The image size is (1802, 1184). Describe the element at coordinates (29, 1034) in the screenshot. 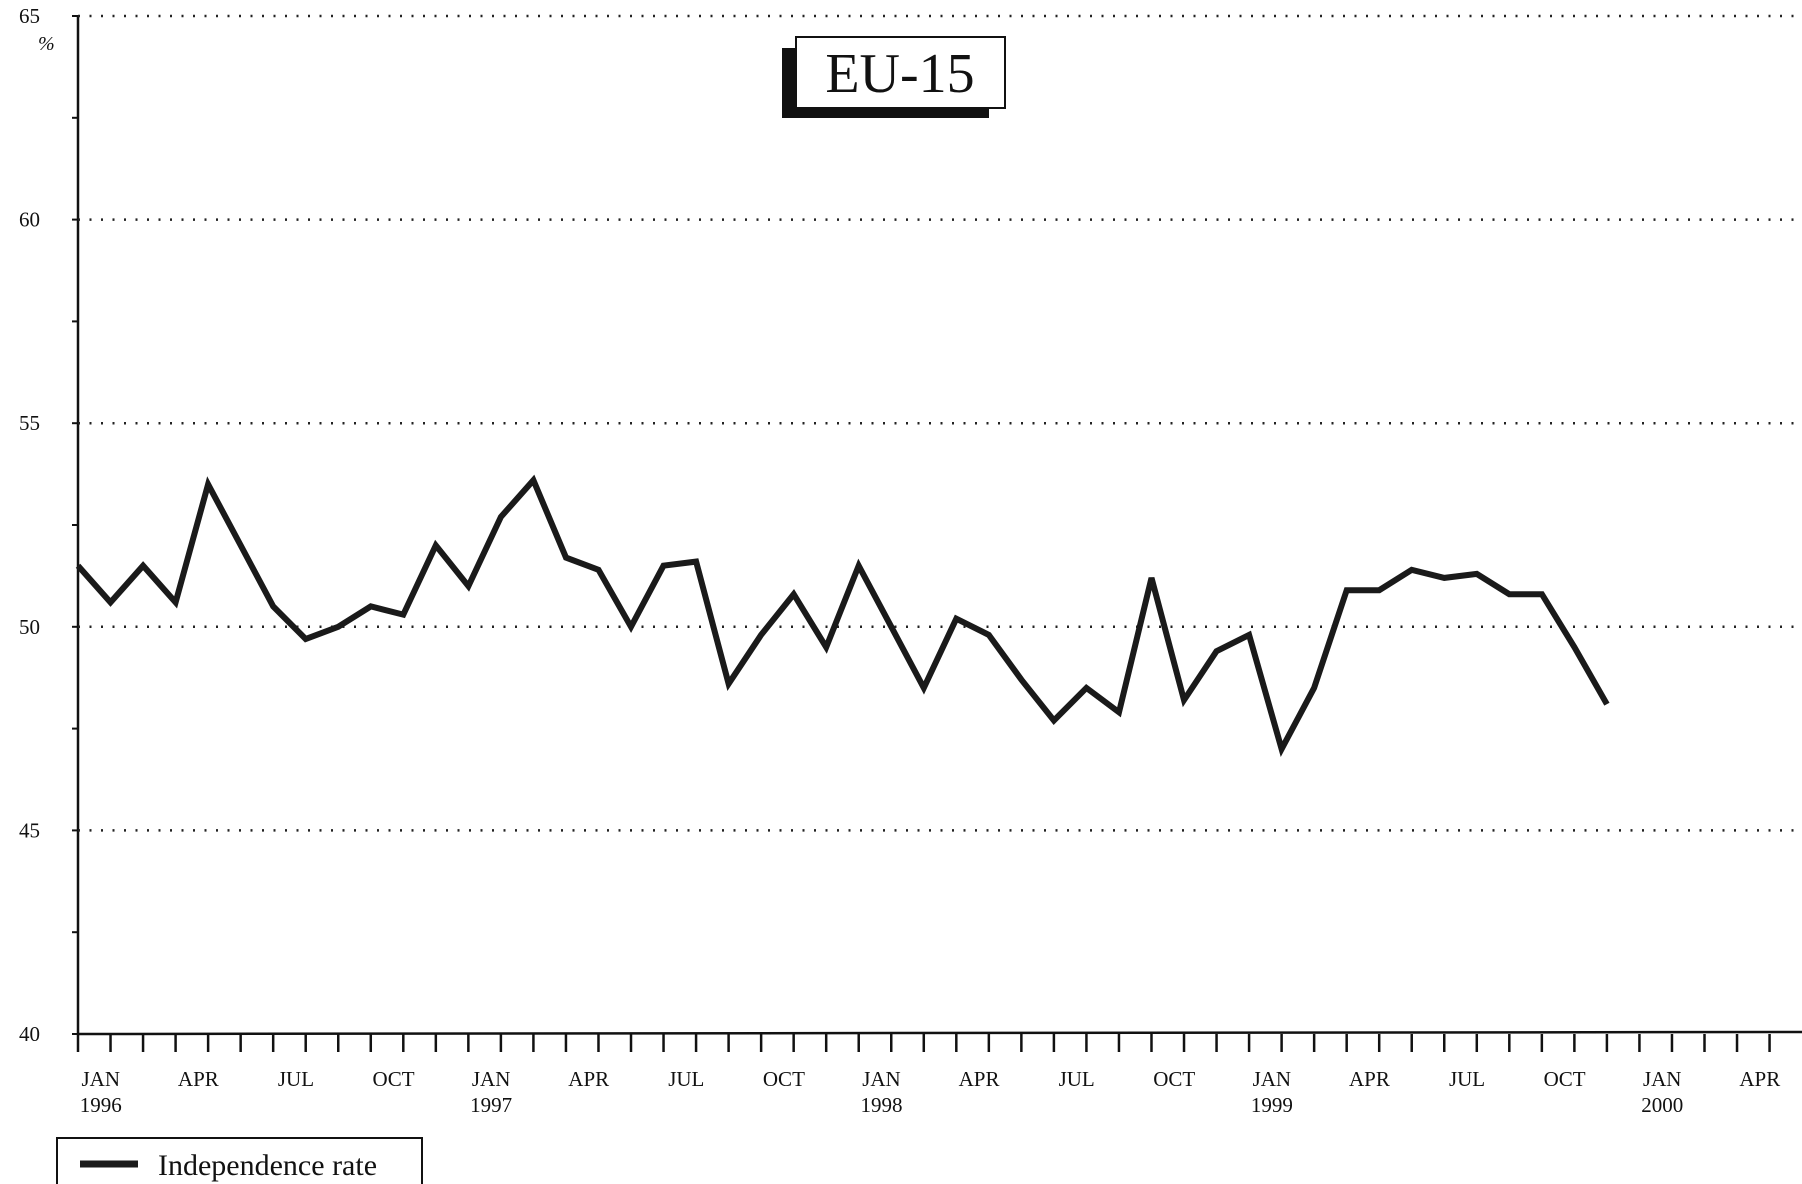

I see `y-tick-label: 40` at that location.